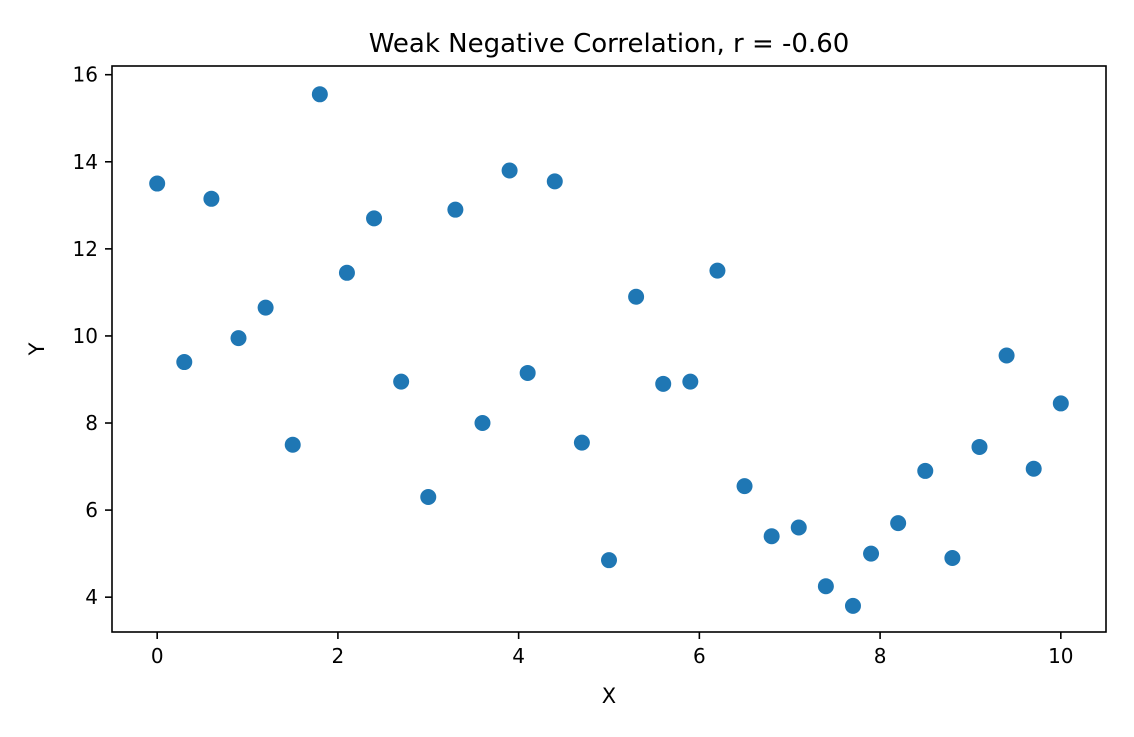 This screenshot has height=737, width=1134. I want to click on y-tick-label-6: 16, so click(85, 75).